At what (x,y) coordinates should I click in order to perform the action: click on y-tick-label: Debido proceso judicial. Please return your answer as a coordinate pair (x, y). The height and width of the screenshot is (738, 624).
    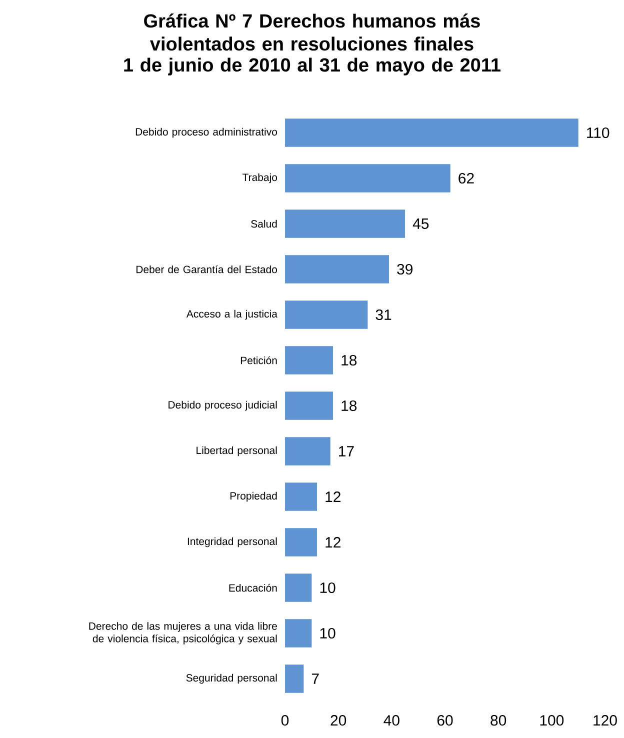
    Looking at the image, I should click on (222, 405).